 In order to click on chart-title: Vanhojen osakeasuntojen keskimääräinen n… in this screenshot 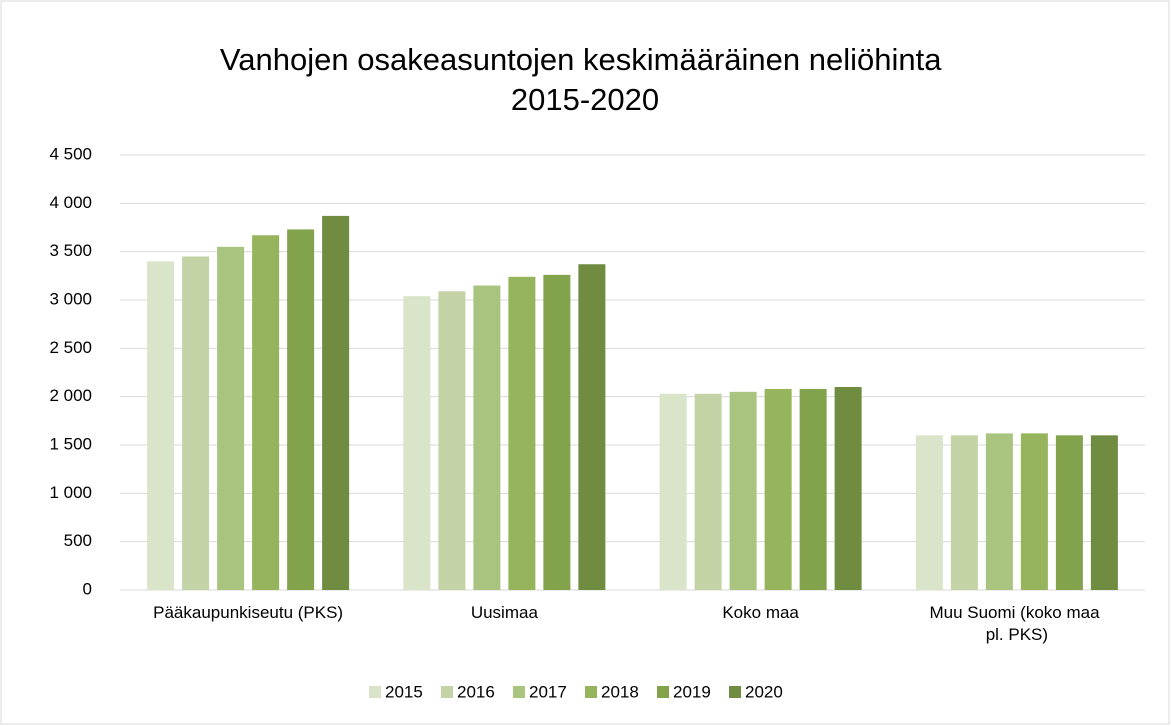, I will do `click(585, 79)`.